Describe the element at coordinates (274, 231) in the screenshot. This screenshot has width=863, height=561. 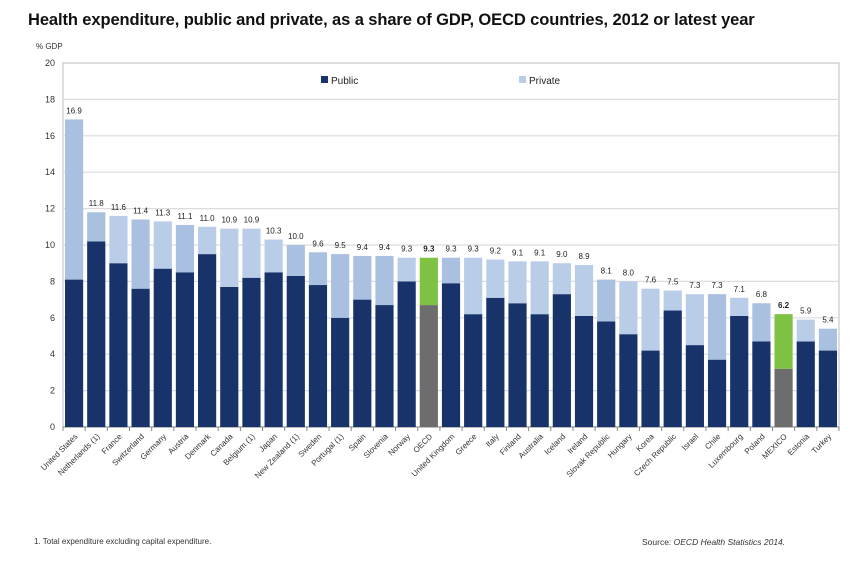
I see `data-label: 10.3` at that location.